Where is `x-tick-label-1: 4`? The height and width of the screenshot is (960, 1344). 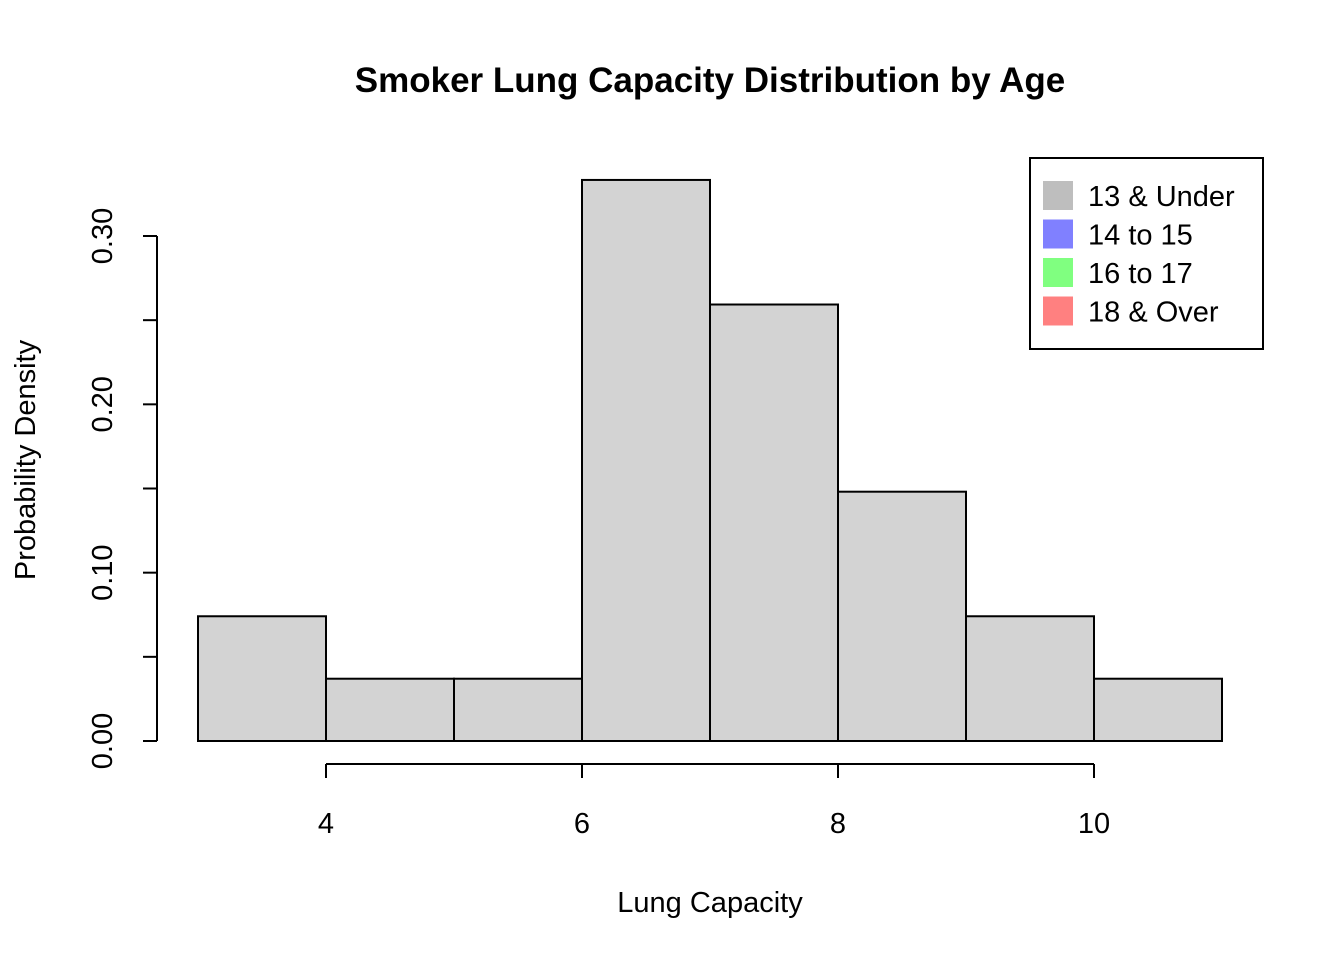
x-tick-label-1: 4 is located at coordinates (326, 824).